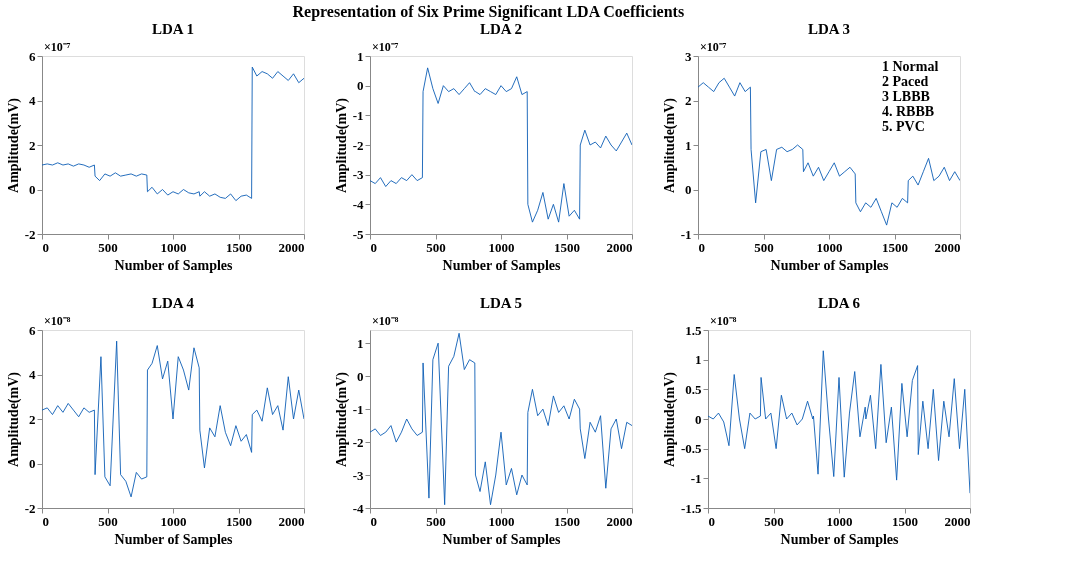  Describe the element at coordinates (688, 56) in the screenshot. I see `y-tick-label: 3` at that location.